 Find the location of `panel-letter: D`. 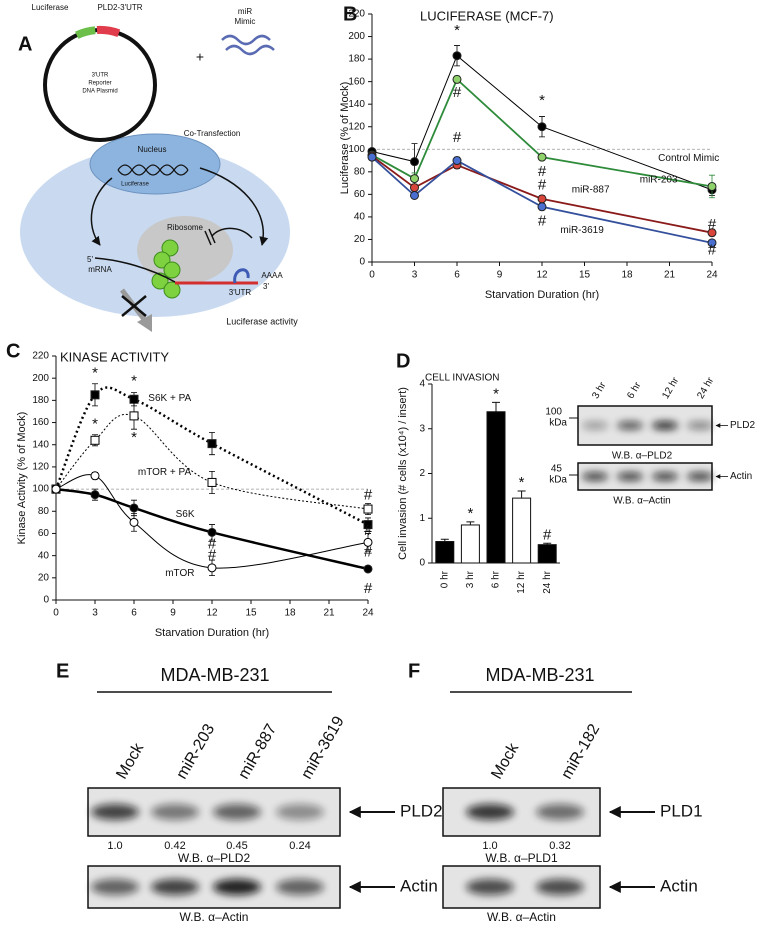

panel-letter: D is located at coordinates (403, 361).